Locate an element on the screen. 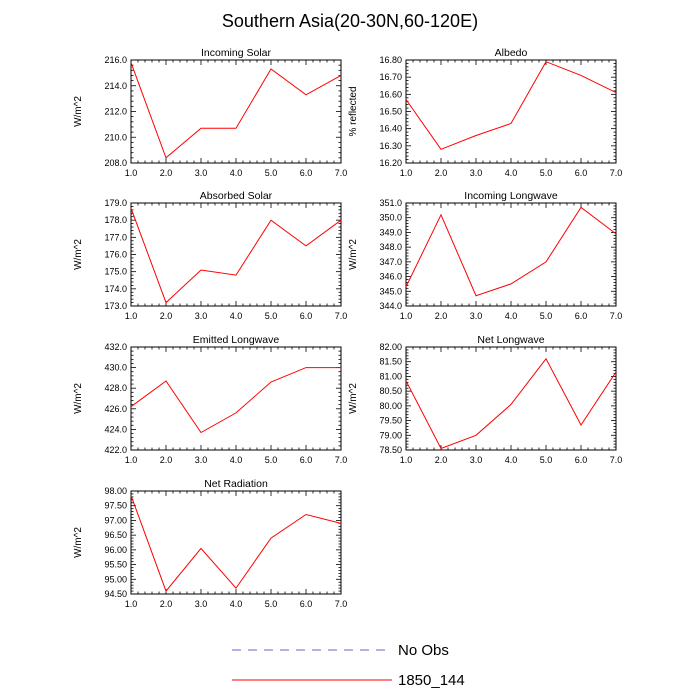 The width and height of the screenshot is (700, 700). emitted-longwave-ylabel: W/m^2 is located at coordinates (78, 398).